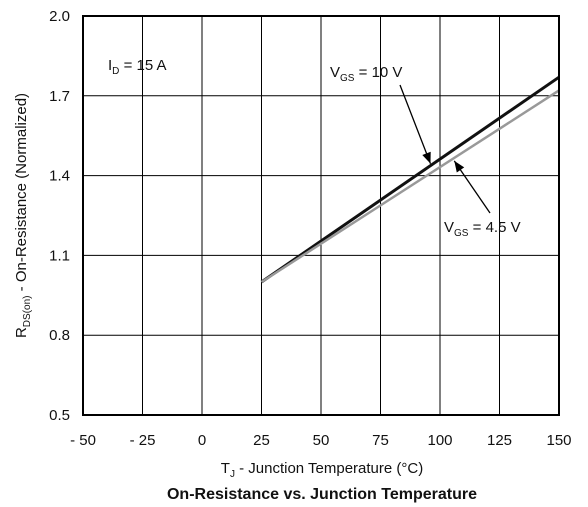 Image resolution: width=588 pixels, height=507 pixels. What do you see at coordinates (439, 440) in the screenshot?
I see `x-tick-label: 100` at bounding box center [439, 440].